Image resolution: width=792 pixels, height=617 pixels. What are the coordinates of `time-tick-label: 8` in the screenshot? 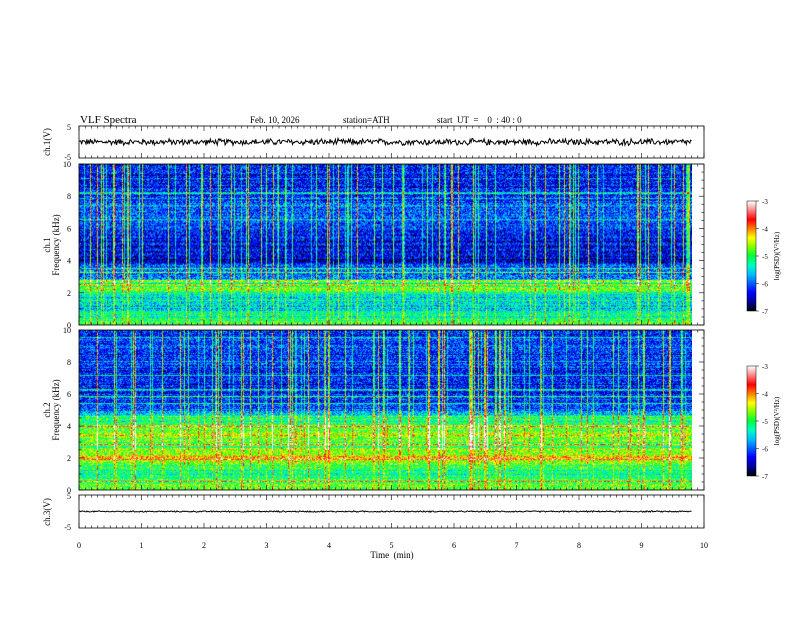 It's located at (579, 545).